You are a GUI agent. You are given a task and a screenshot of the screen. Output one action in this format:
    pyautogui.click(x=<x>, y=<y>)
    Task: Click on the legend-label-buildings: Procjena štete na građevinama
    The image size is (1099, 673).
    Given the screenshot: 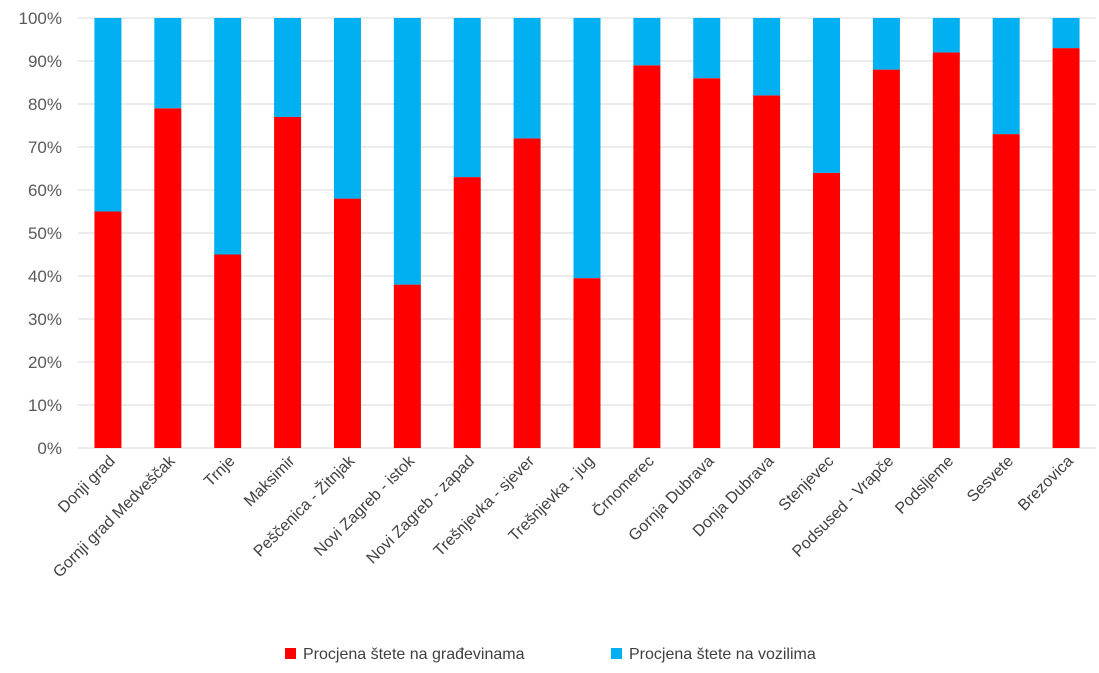 What is the action you would take?
    pyautogui.click(x=414, y=654)
    